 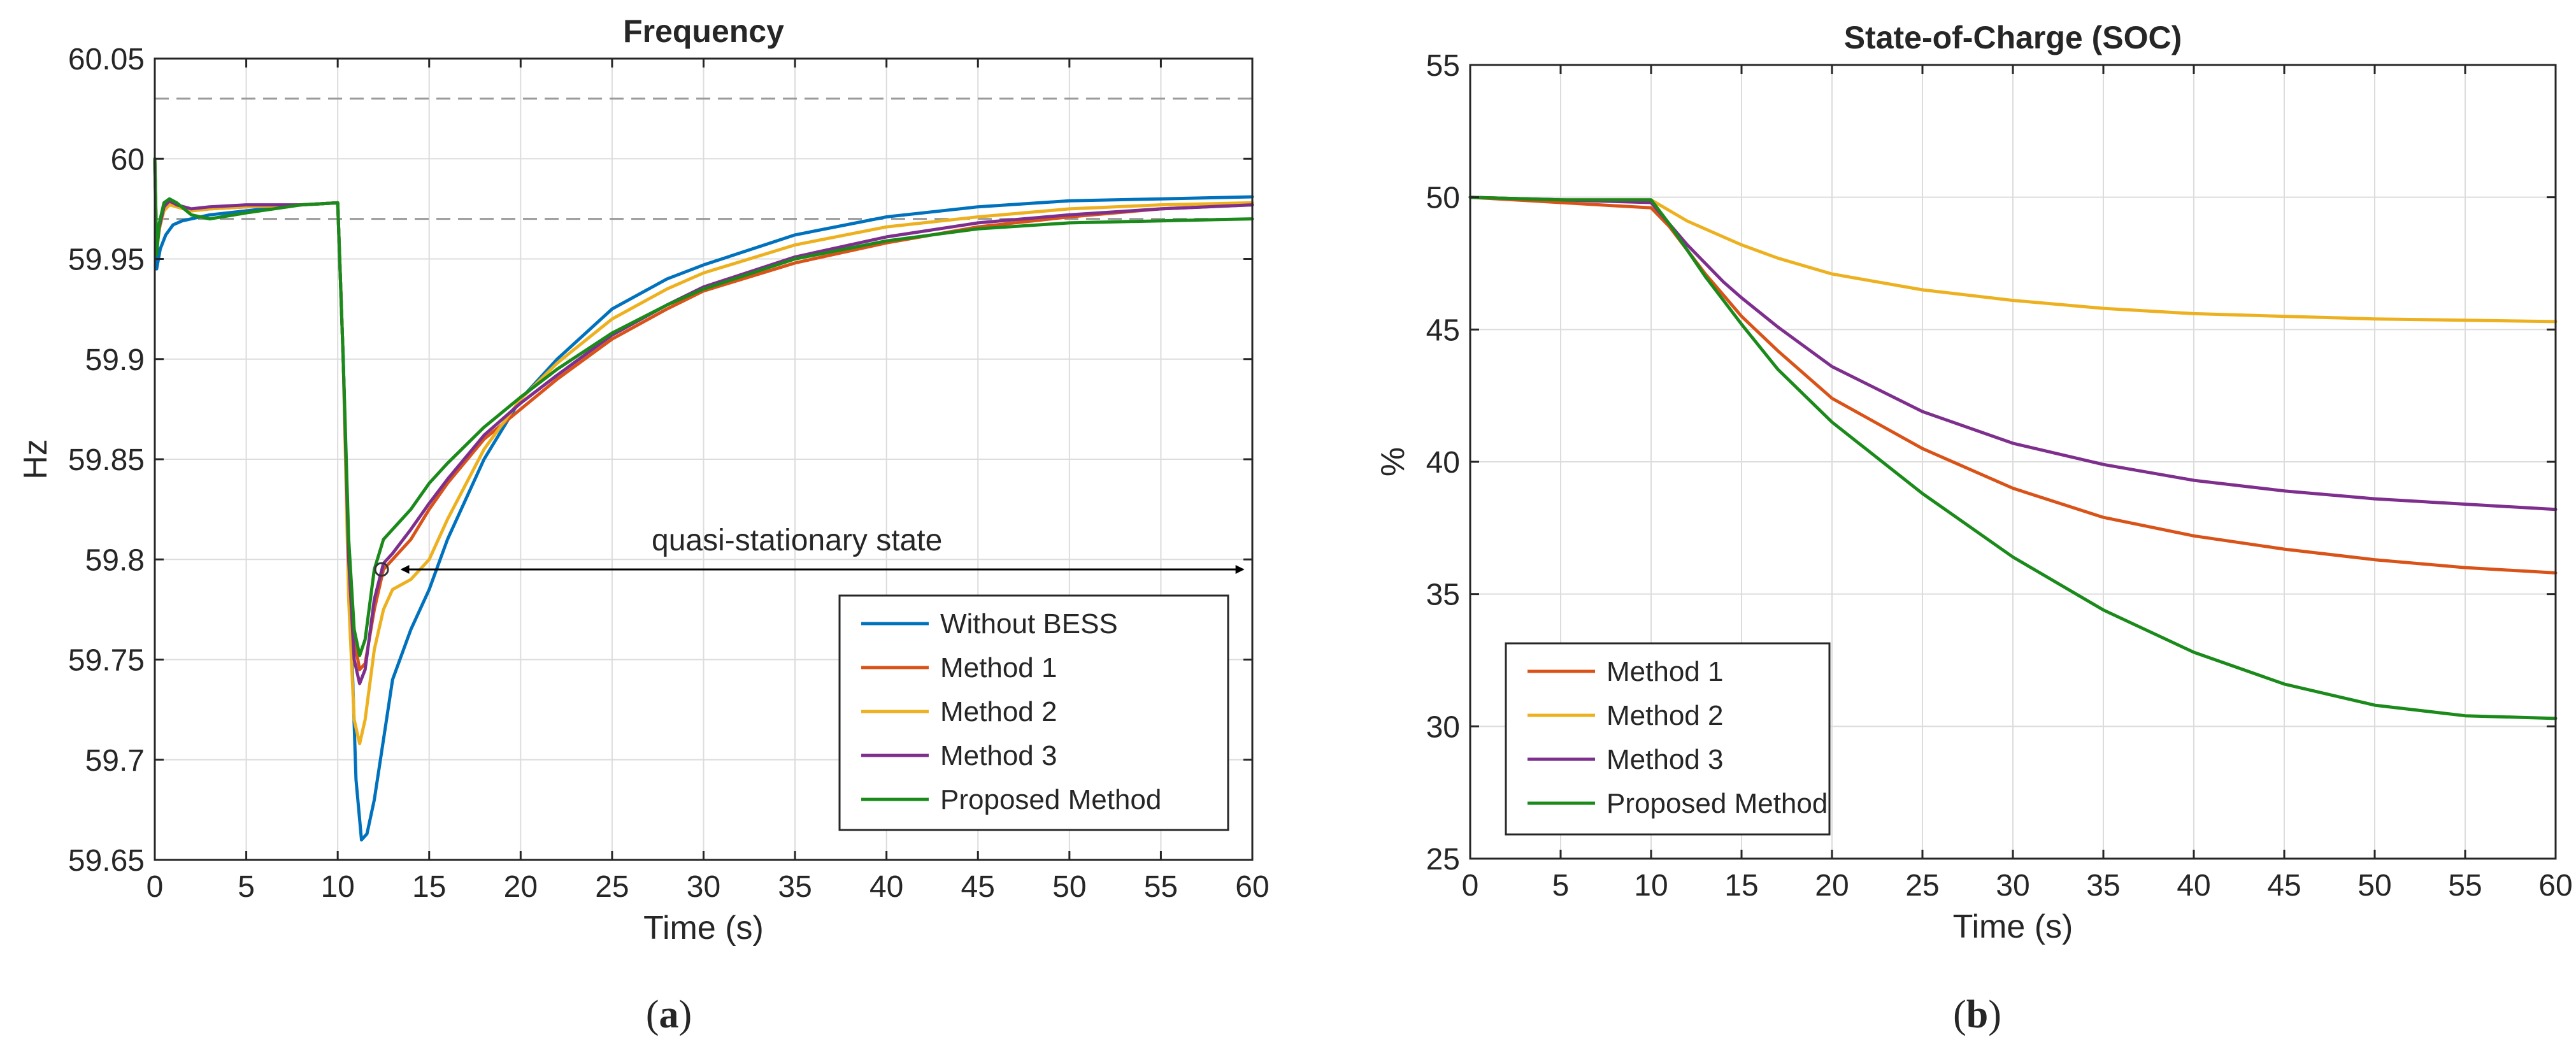 I want to click on y-tick-label: 55, so click(x=1443, y=66).